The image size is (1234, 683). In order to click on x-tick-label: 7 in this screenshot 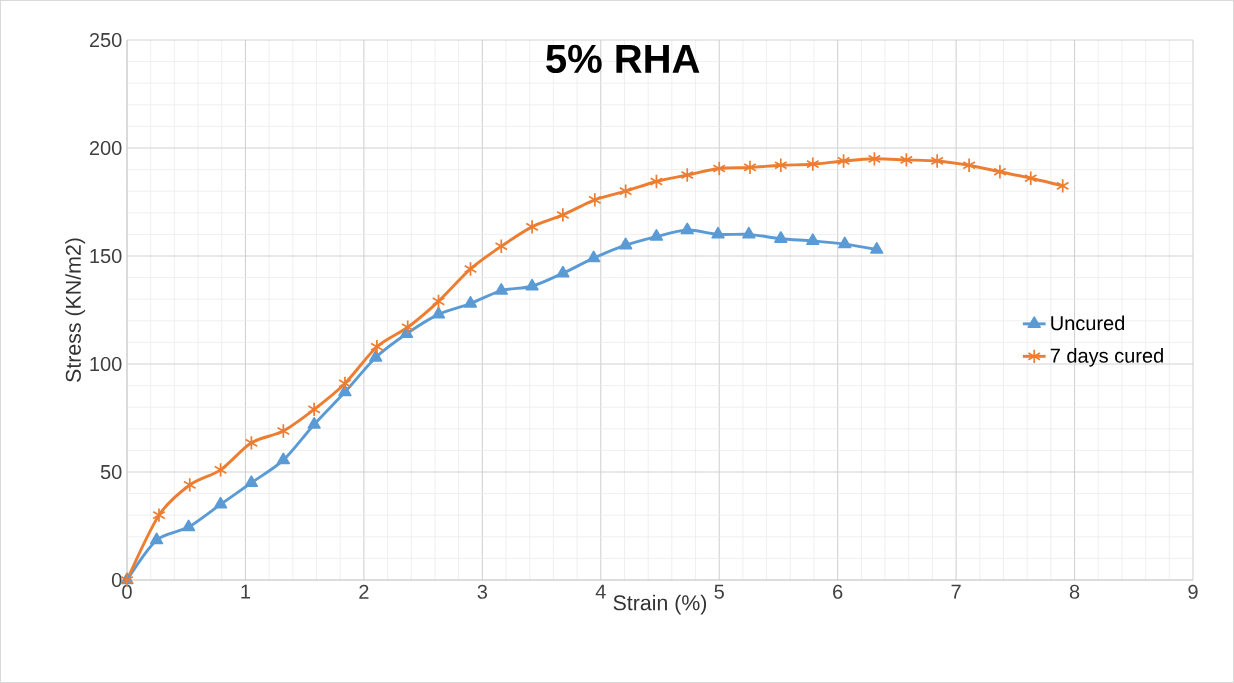, I will do `click(956, 591)`.